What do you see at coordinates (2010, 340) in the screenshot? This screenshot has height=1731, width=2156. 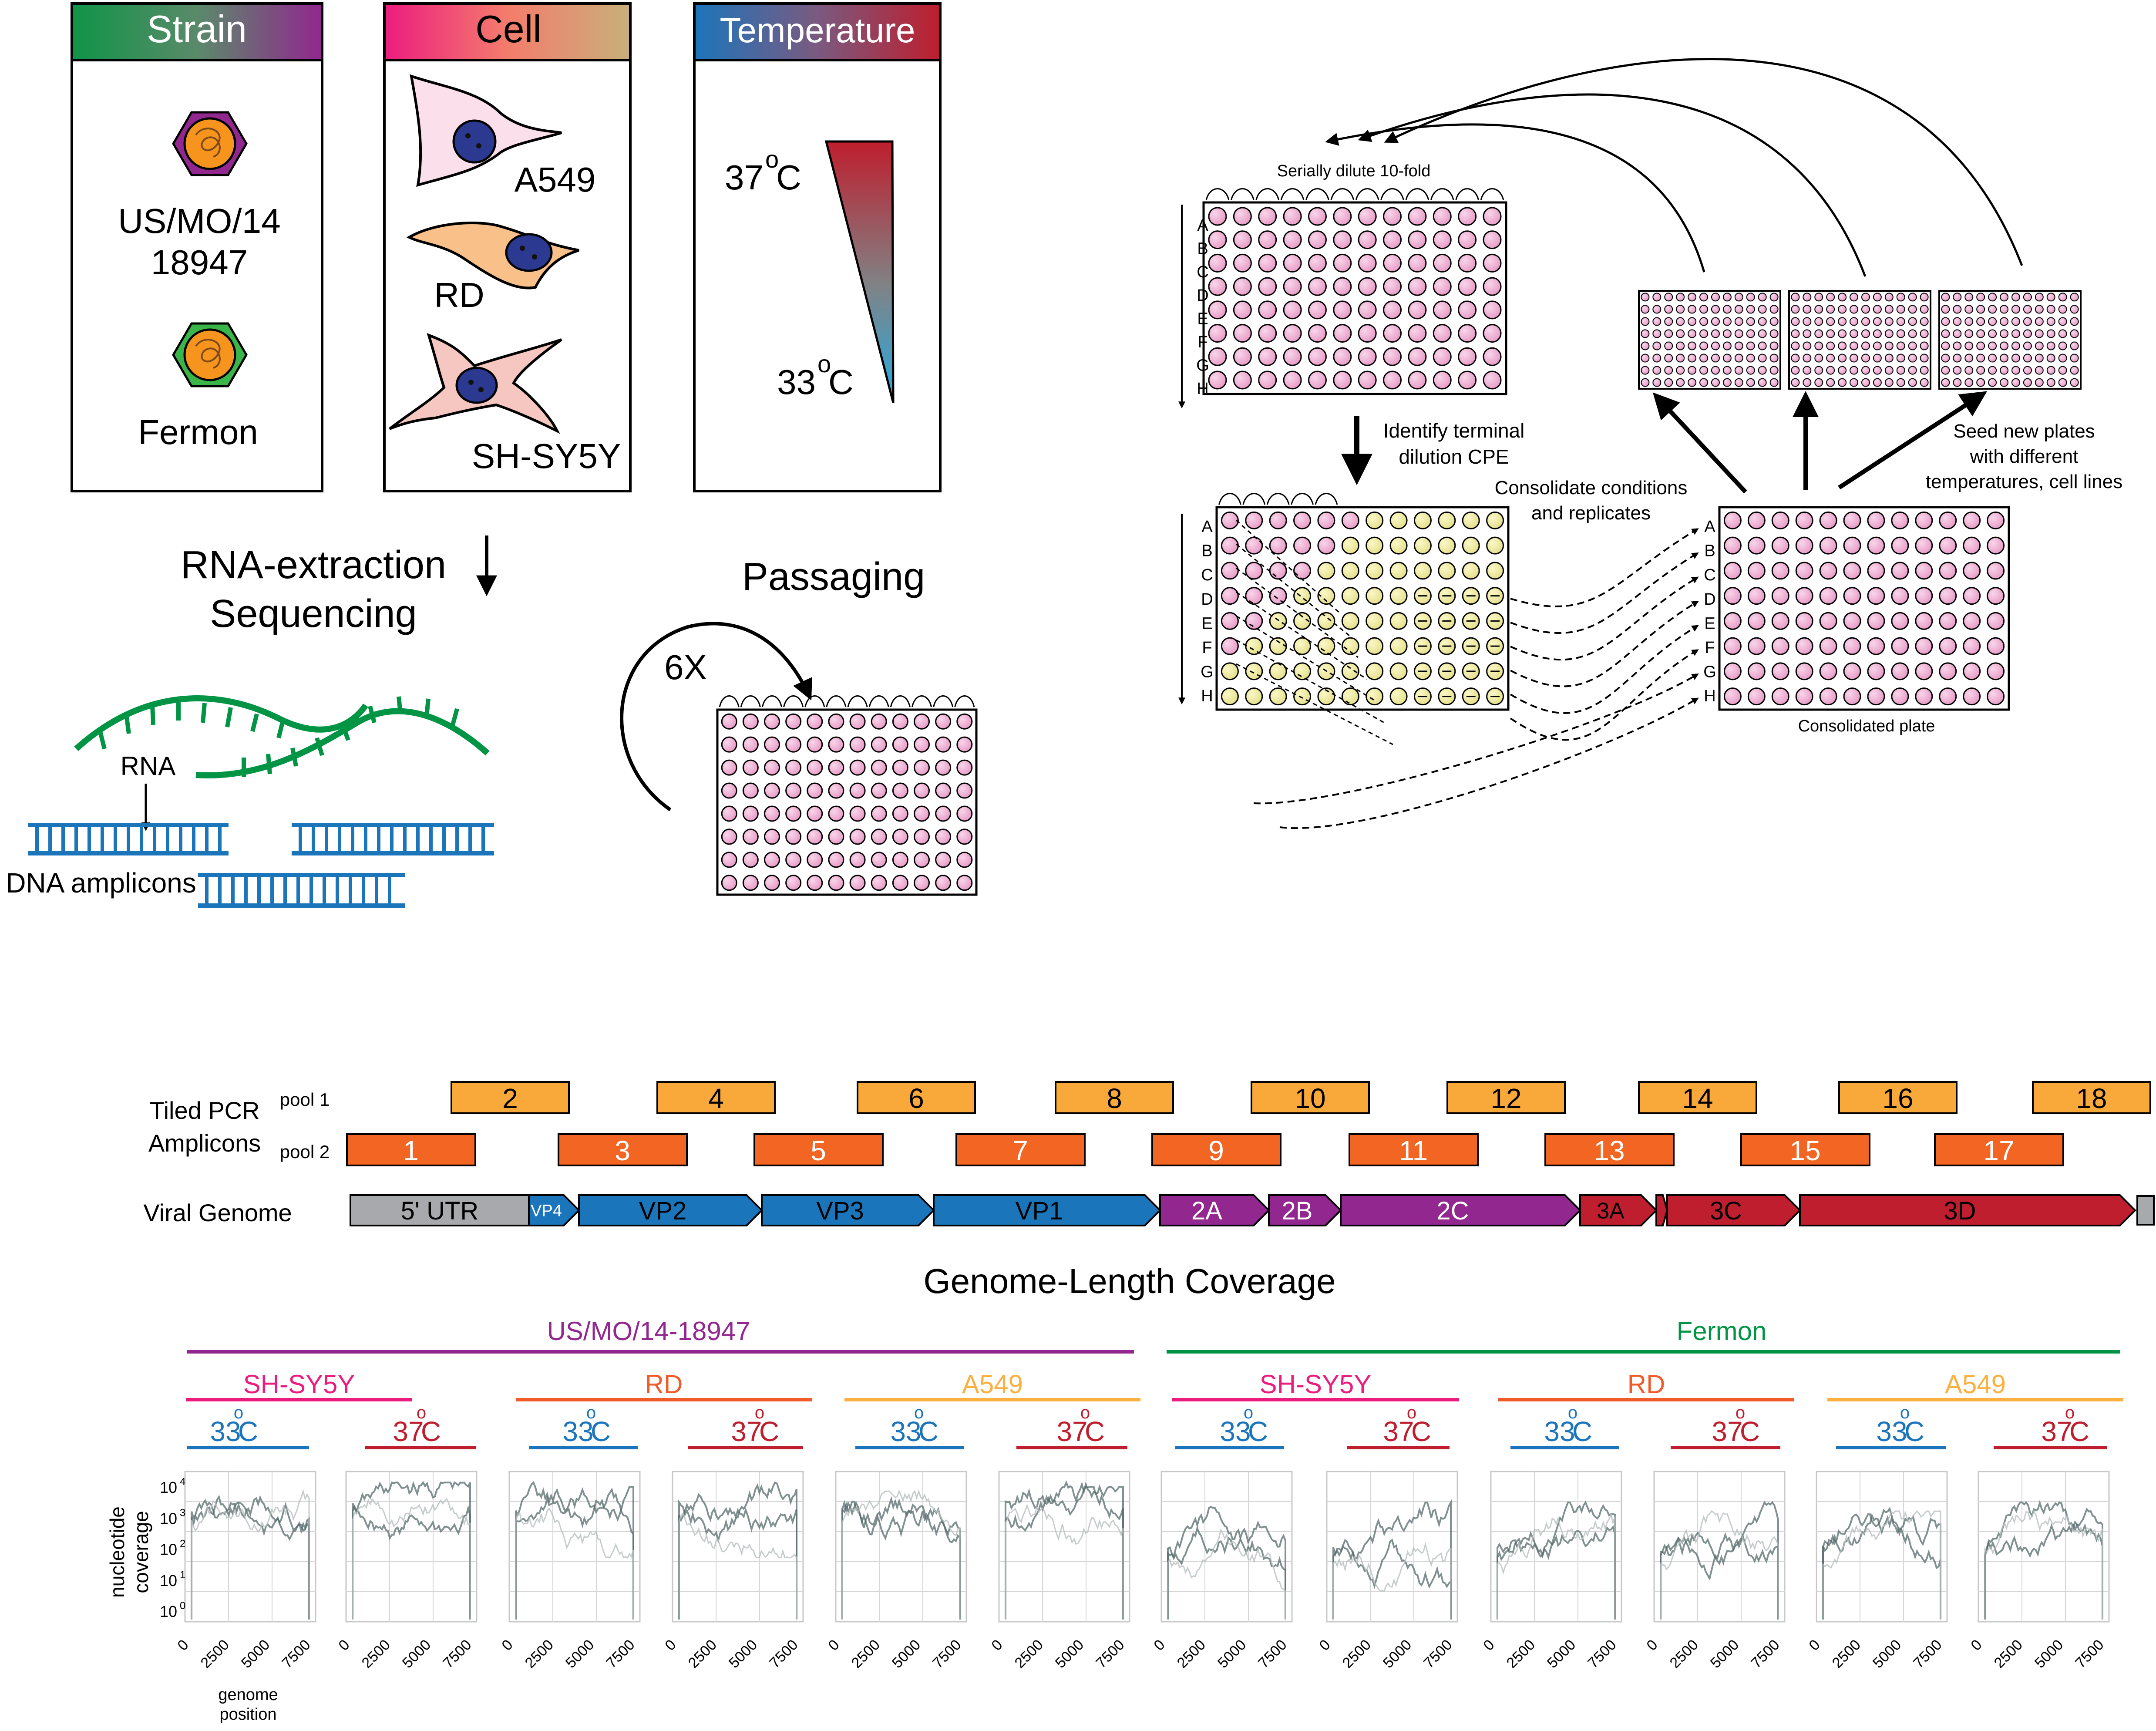 I see `plate-frame` at bounding box center [2010, 340].